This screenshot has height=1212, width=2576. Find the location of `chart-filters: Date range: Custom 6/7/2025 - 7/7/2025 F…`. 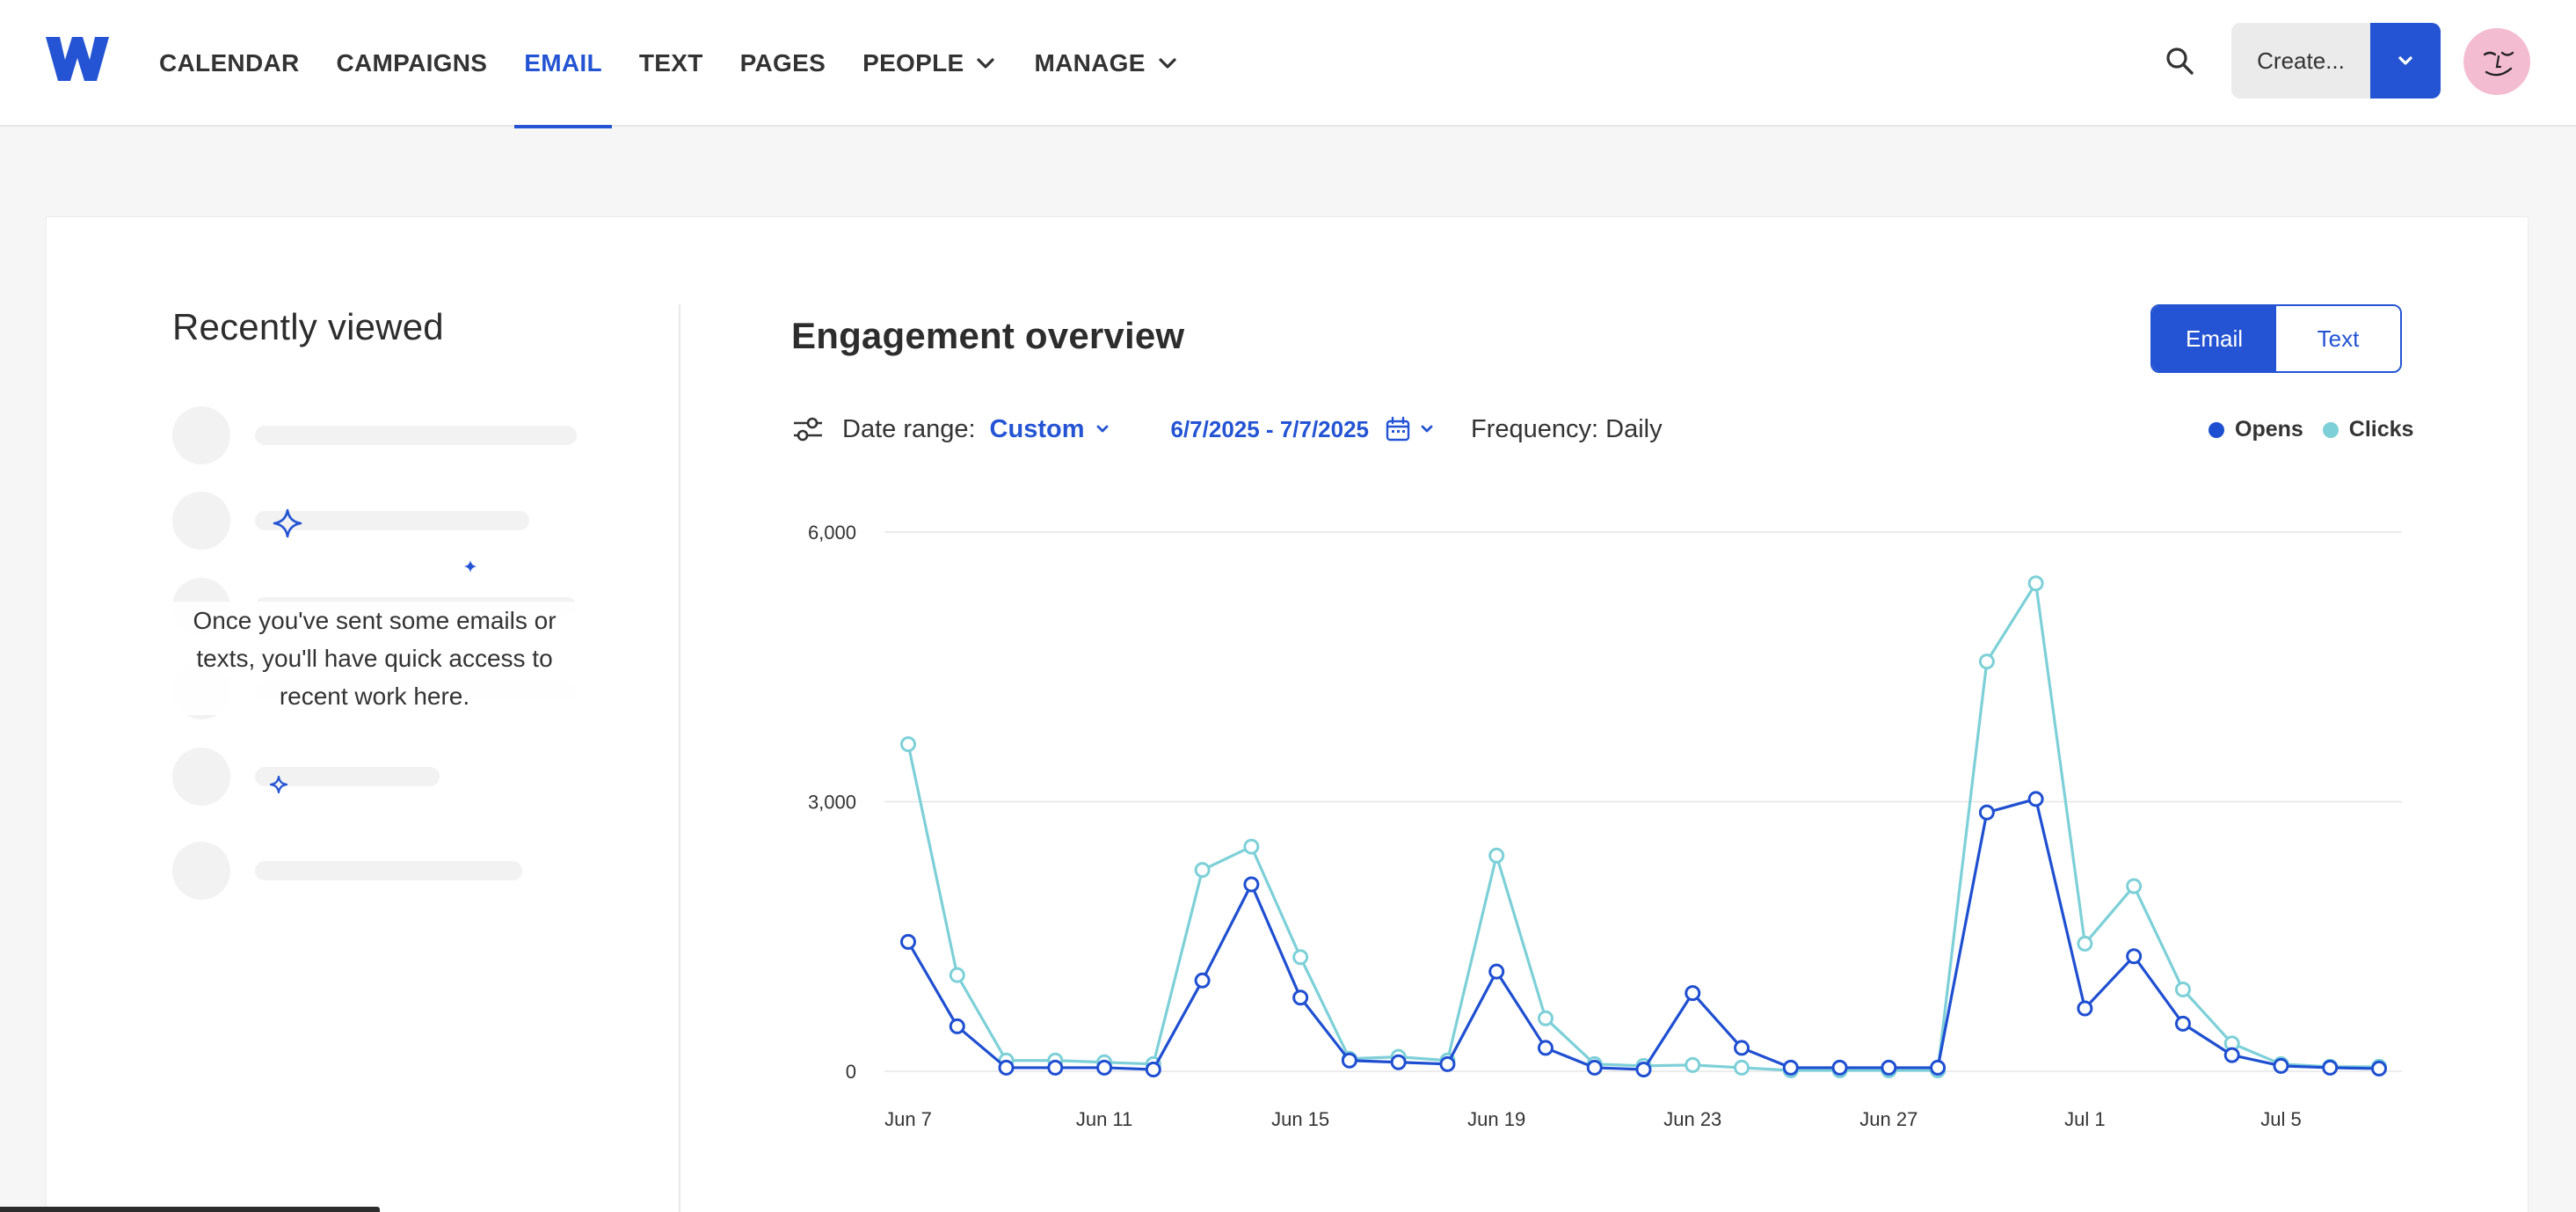

chart-filters: Date range: Custom 6/7/2025 - 7/7/2025 F… is located at coordinates (1227, 429).